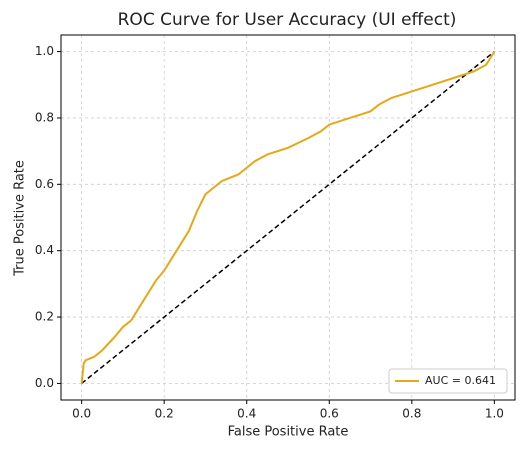 This screenshot has width=526, height=453. What do you see at coordinates (288, 432) in the screenshot?
I see `x-axis-label: False Positive Rate` at bounding box center [288, 432].